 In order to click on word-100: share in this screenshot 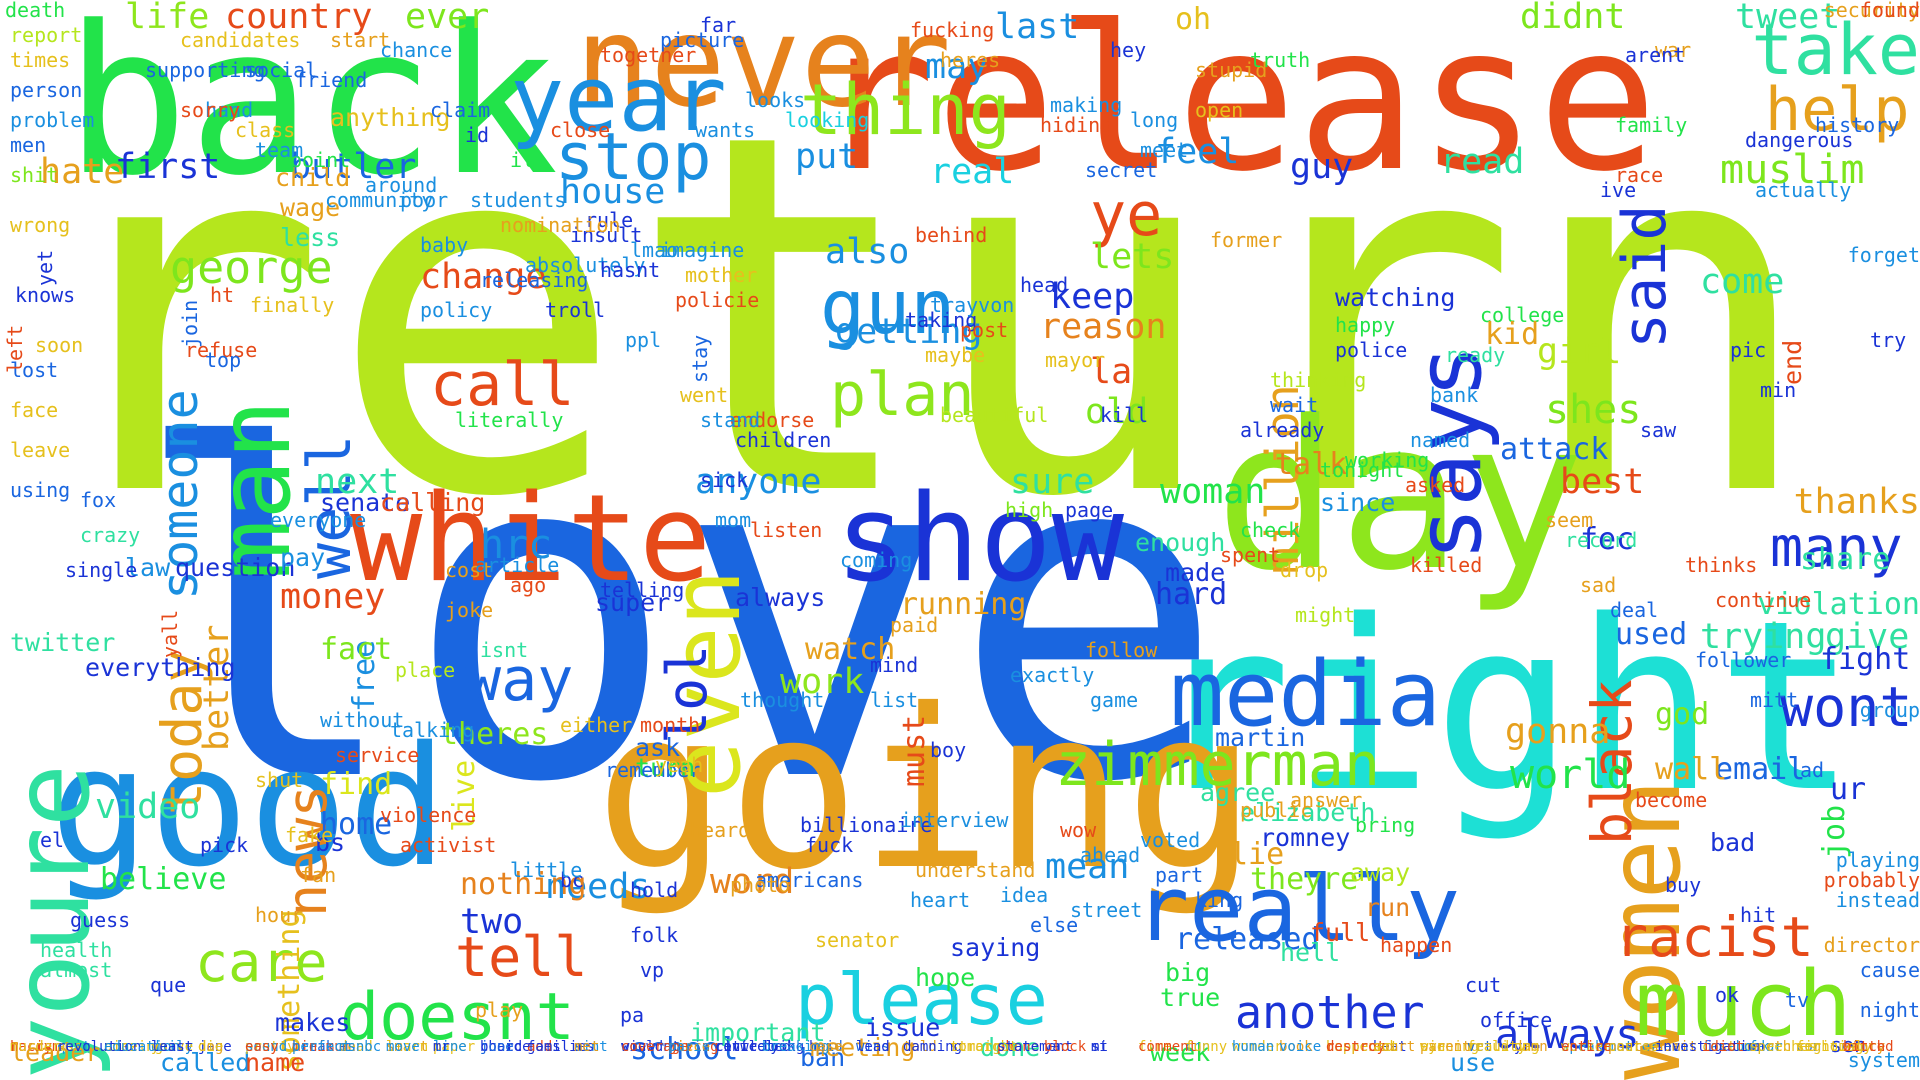, I will do `click(1845, 559)`.